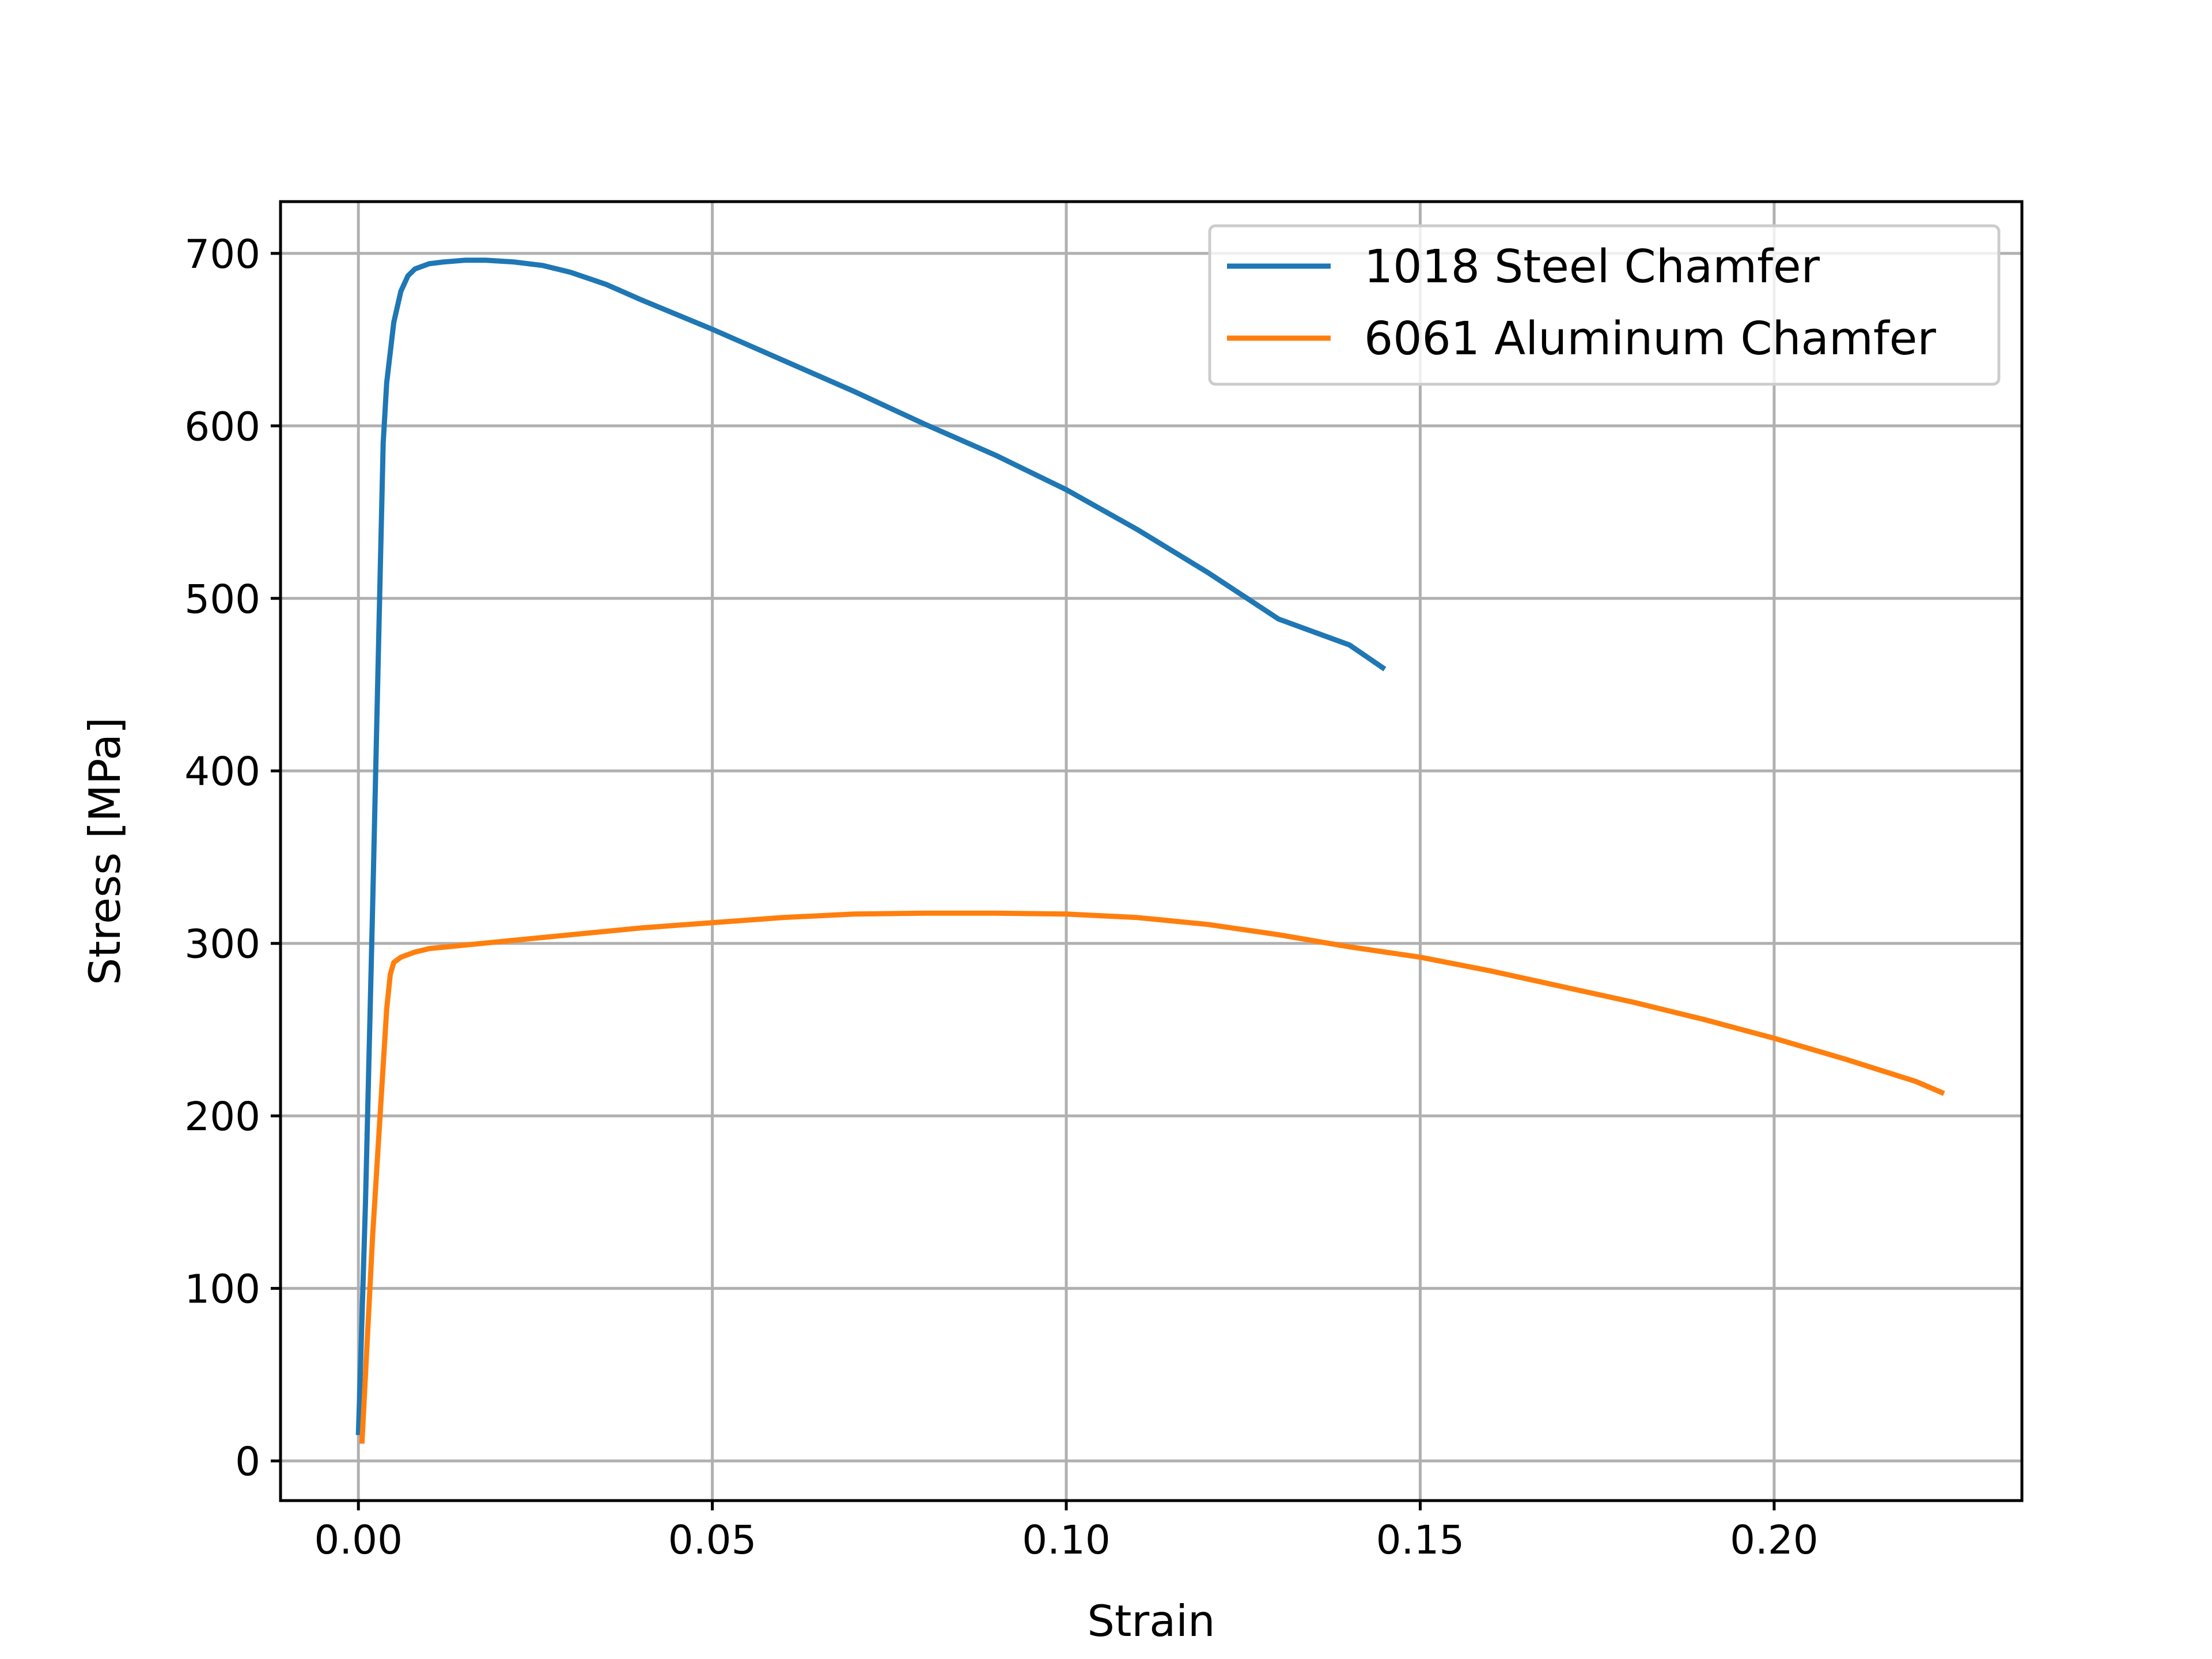 Image resolution: width=2212 pixels, height=1659 pixels. What do you see at coordinates (1774, 1540) in the screenshot?
I see `x-tick-label: 0.20` at bounding box center [1774, 1540].